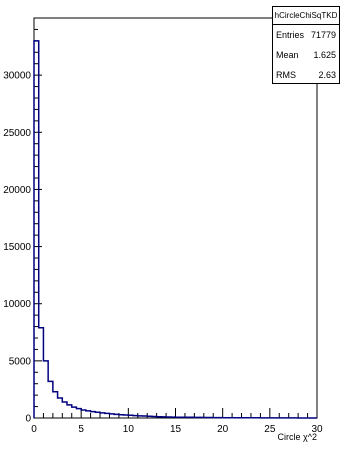 This screenshot has width=343, height=452. What do you see at coordinates (20, 361) in the screenshot?
I see `y-tick-label: 5000` at bounding box center [20, 361].